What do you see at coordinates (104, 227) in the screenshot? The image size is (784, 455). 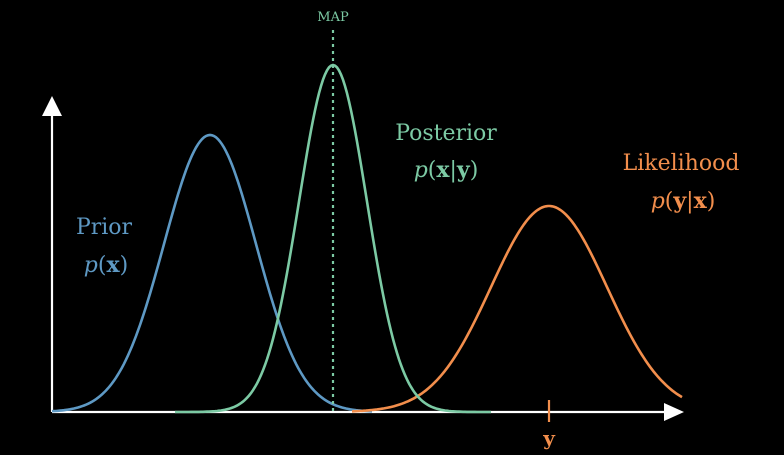 I see `prior-label: Prior` at bounding box center [104, 227].